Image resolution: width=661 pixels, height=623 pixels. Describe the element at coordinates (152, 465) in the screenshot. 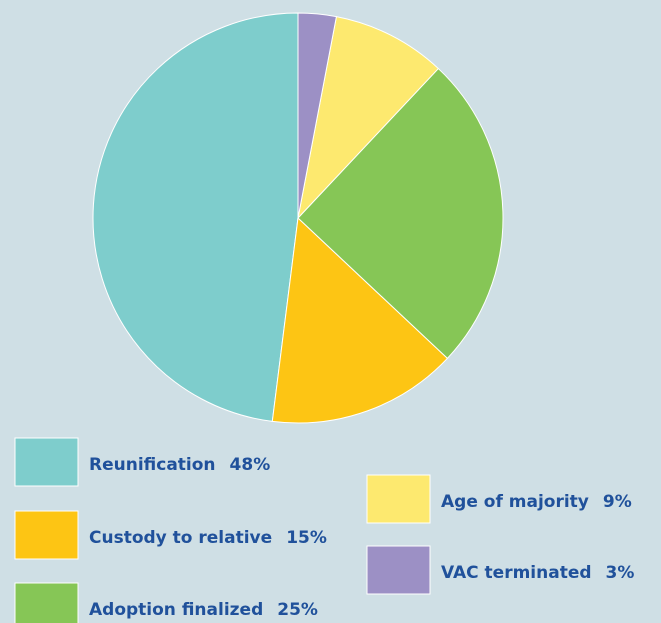

I see `legend-name: Reunification` at that location.